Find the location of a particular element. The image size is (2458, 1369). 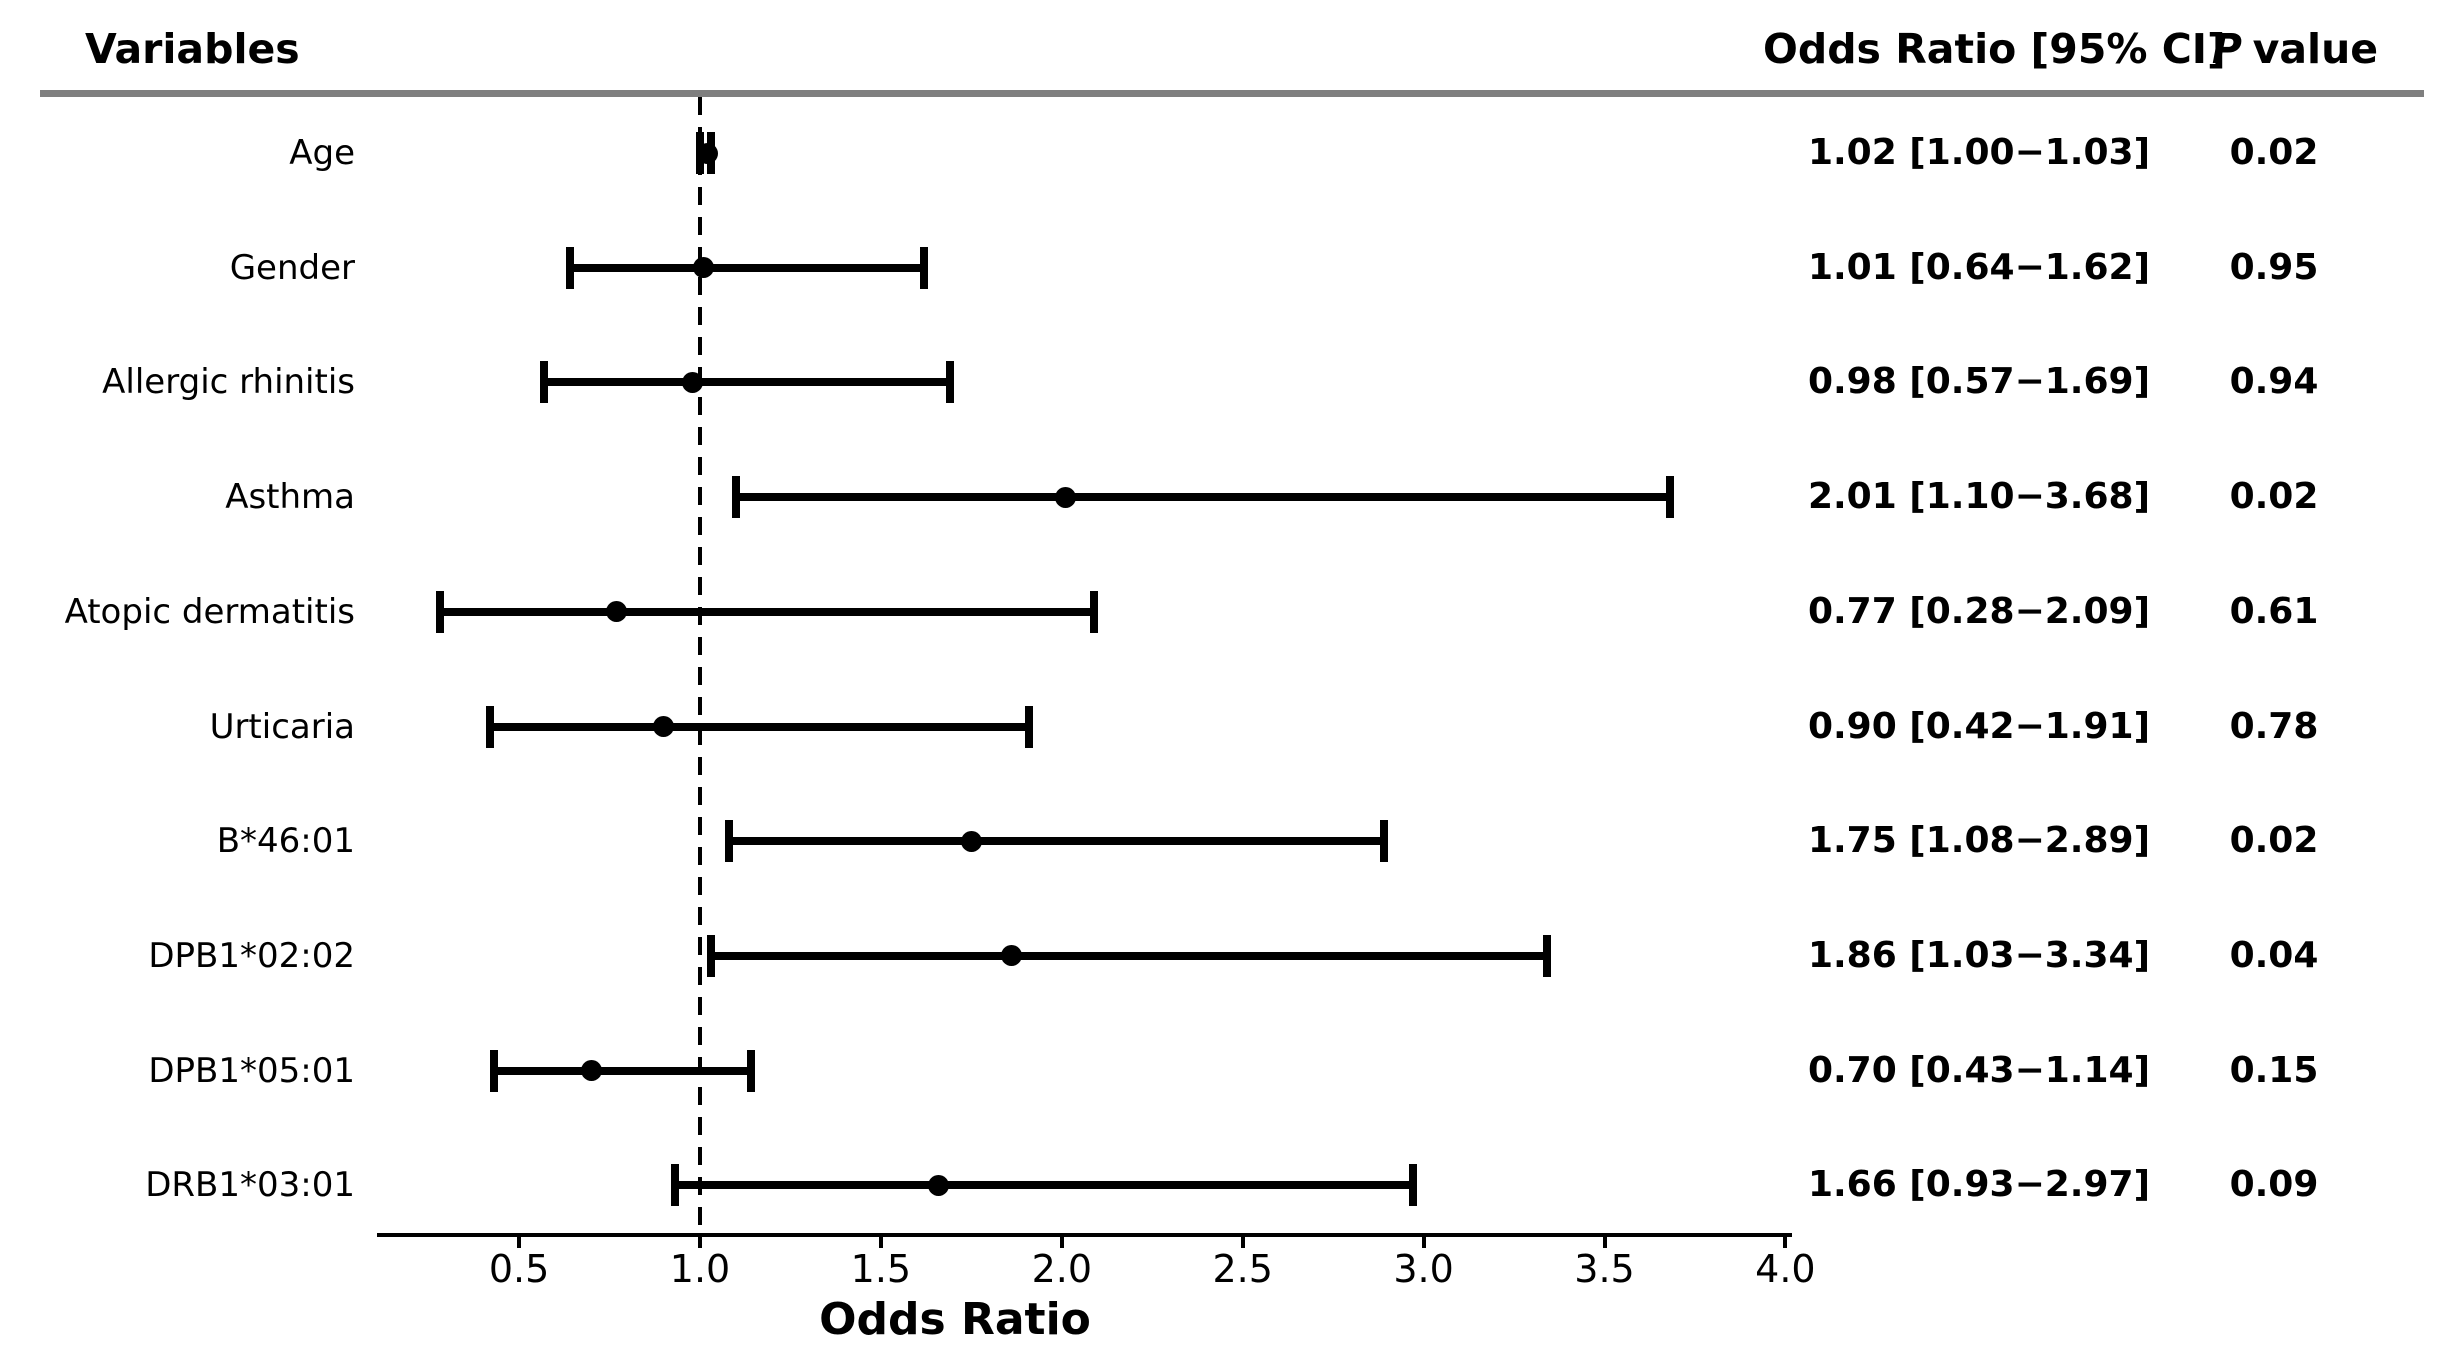

p-value: 0.95 is located at coordinates (2274, 267).